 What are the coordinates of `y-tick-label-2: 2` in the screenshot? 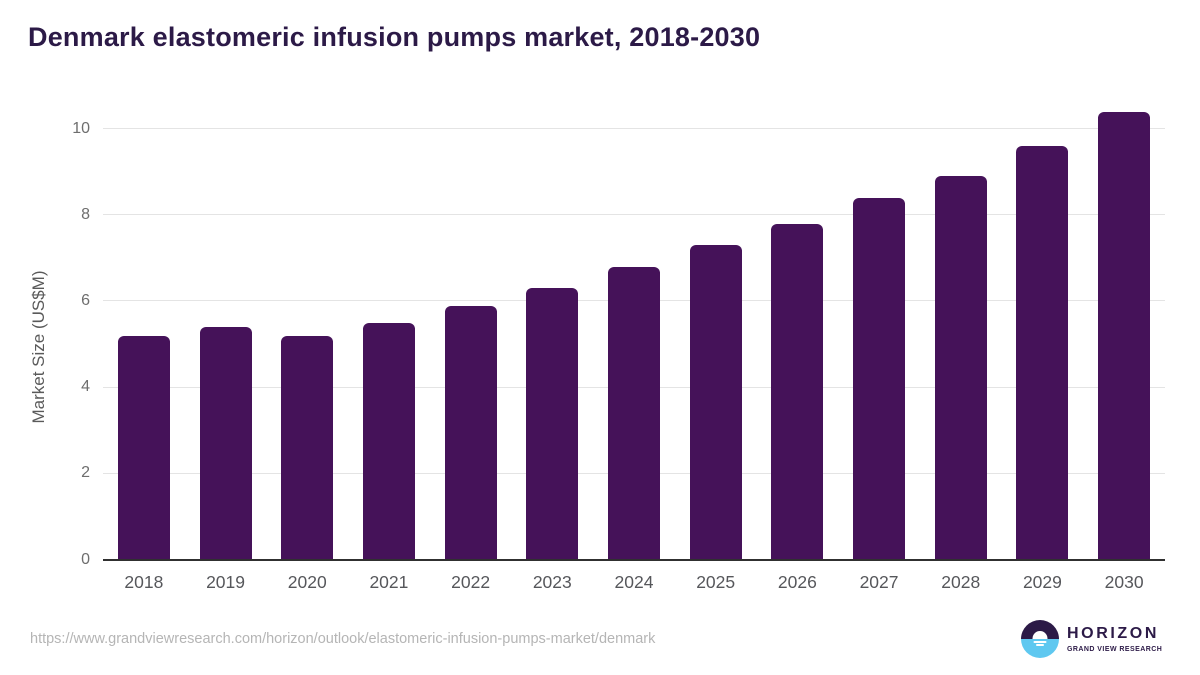 It's located at (85, 473).